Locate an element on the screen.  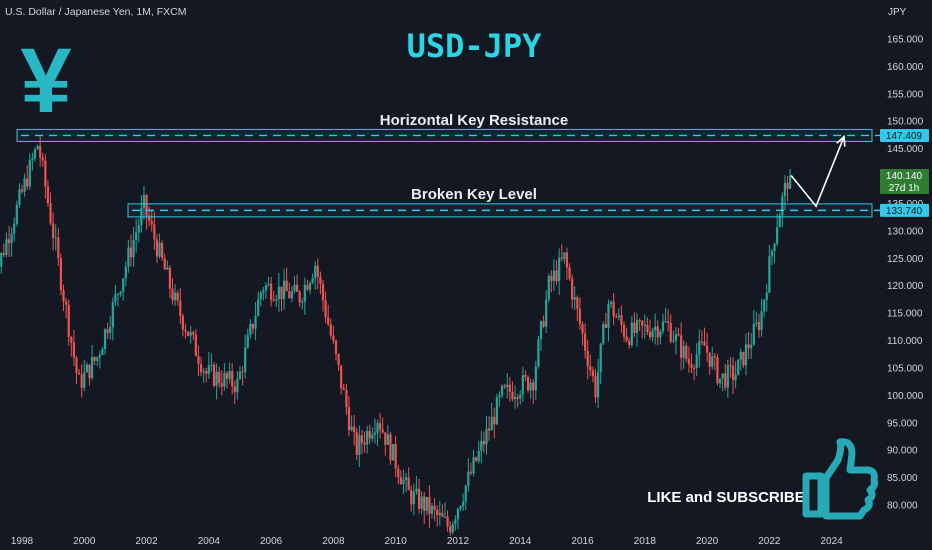
thumbs-up-icon is located at coordinates (840, 479).